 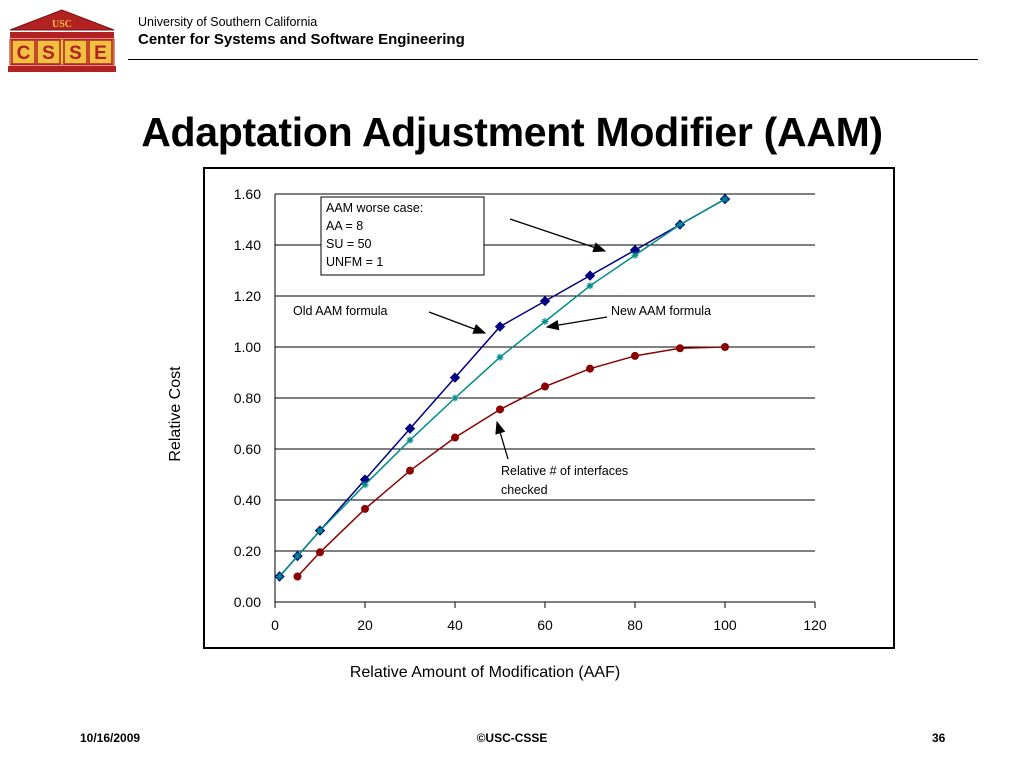 I want to click on y-tick-label: 0.20, so click(x=247, y=551).